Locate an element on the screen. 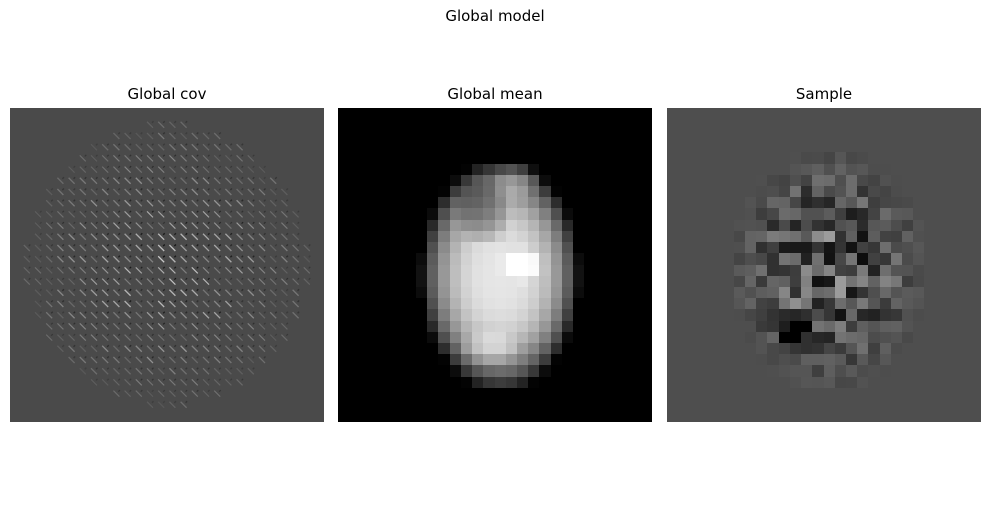 The height and width of the screenshot is (510, 990). figure-title: Global model is located at coordinates (495, 16).